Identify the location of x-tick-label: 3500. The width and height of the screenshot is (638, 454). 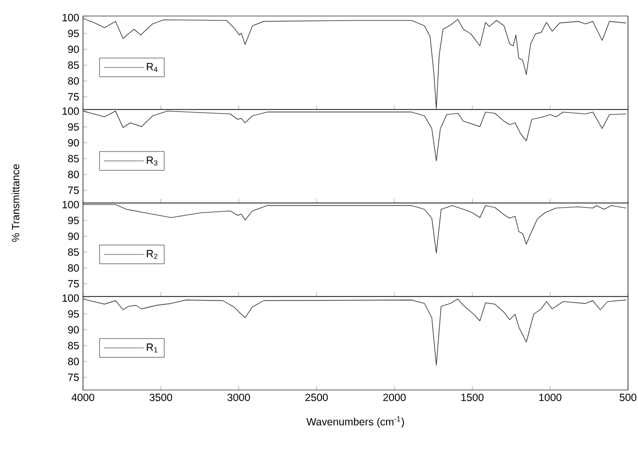
(161, 398).